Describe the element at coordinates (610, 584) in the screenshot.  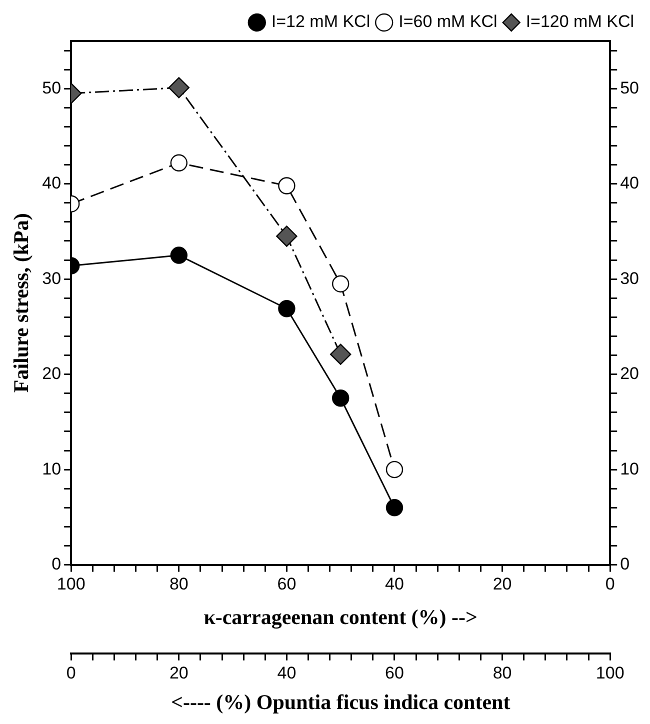
I see `x-tick-label: 0` at that location.